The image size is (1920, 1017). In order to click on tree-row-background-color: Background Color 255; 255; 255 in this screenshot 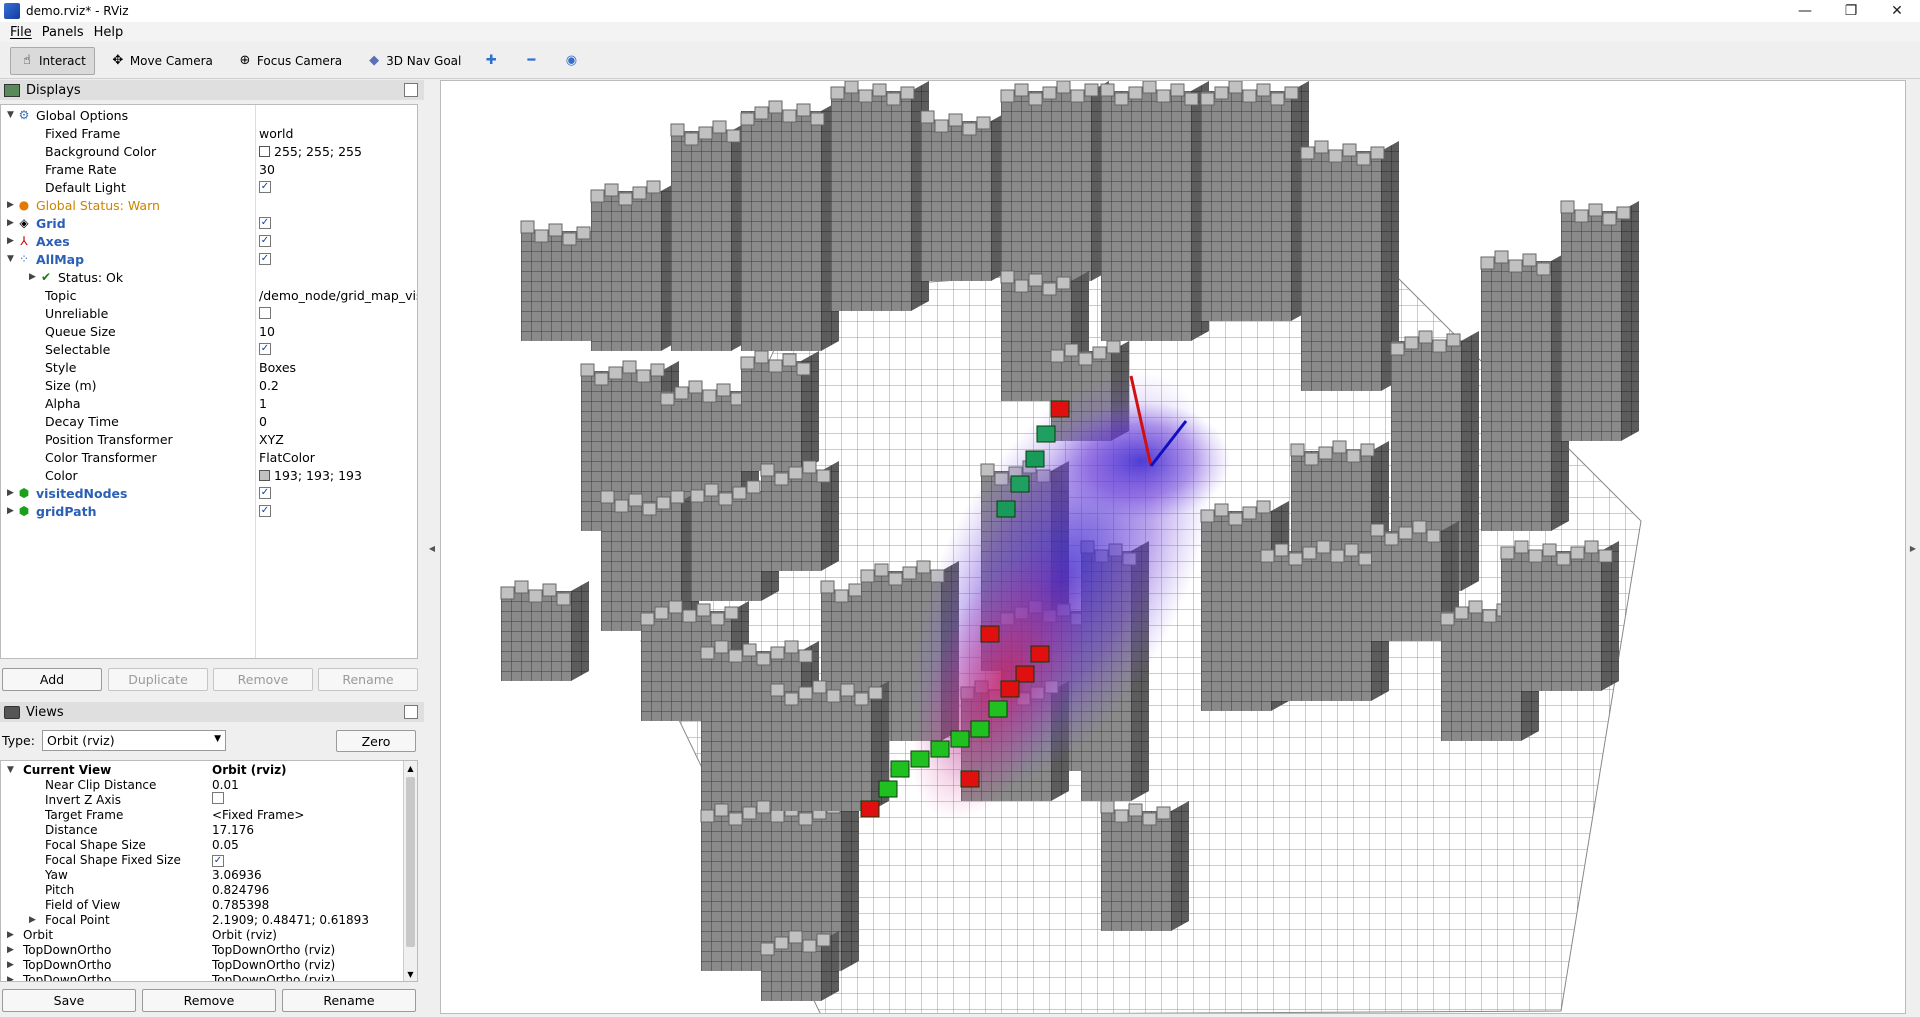, I will do `click(209, 151)`.